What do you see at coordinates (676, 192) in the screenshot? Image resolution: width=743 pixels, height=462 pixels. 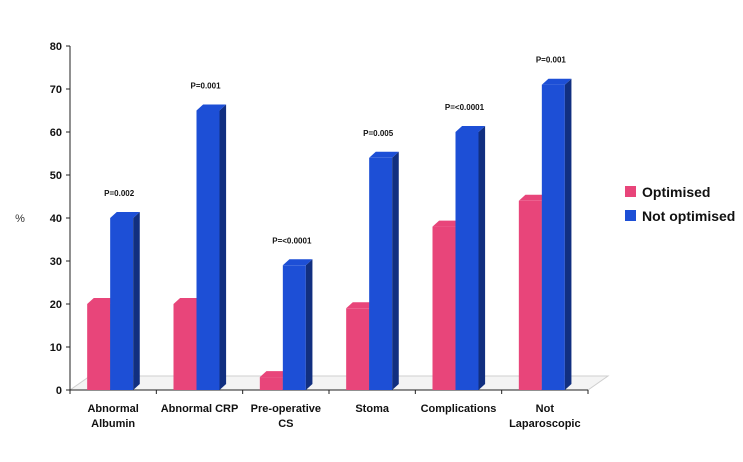 I see `legend-label: Optimised` at bounding box center [676, 192].